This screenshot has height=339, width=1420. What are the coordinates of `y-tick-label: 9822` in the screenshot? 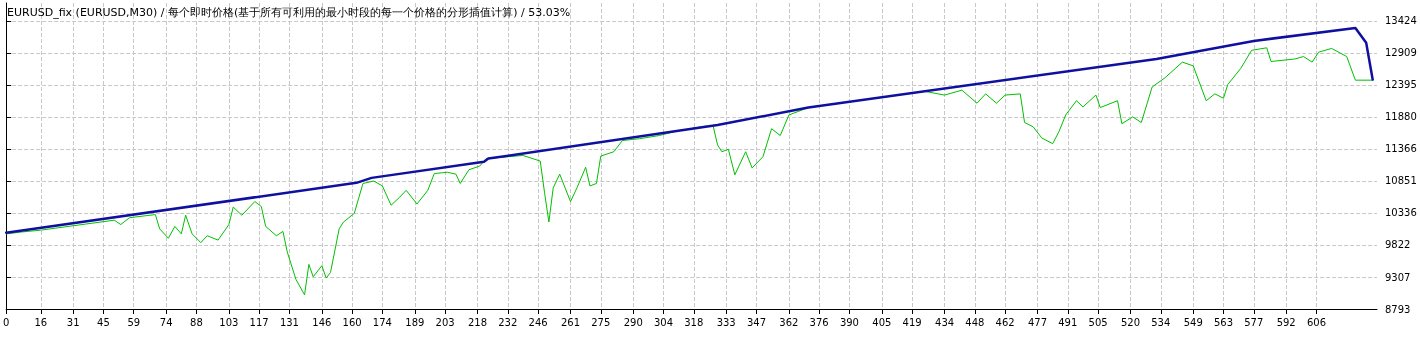 It's located at (1398, 245).